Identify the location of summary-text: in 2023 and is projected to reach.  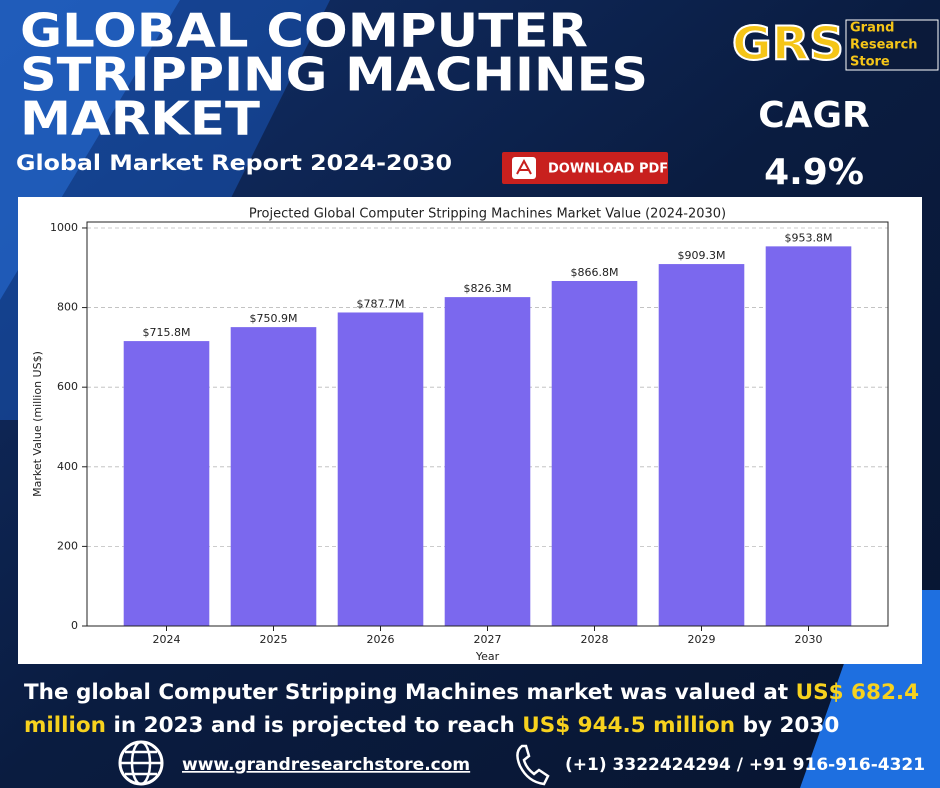
(314, 725).